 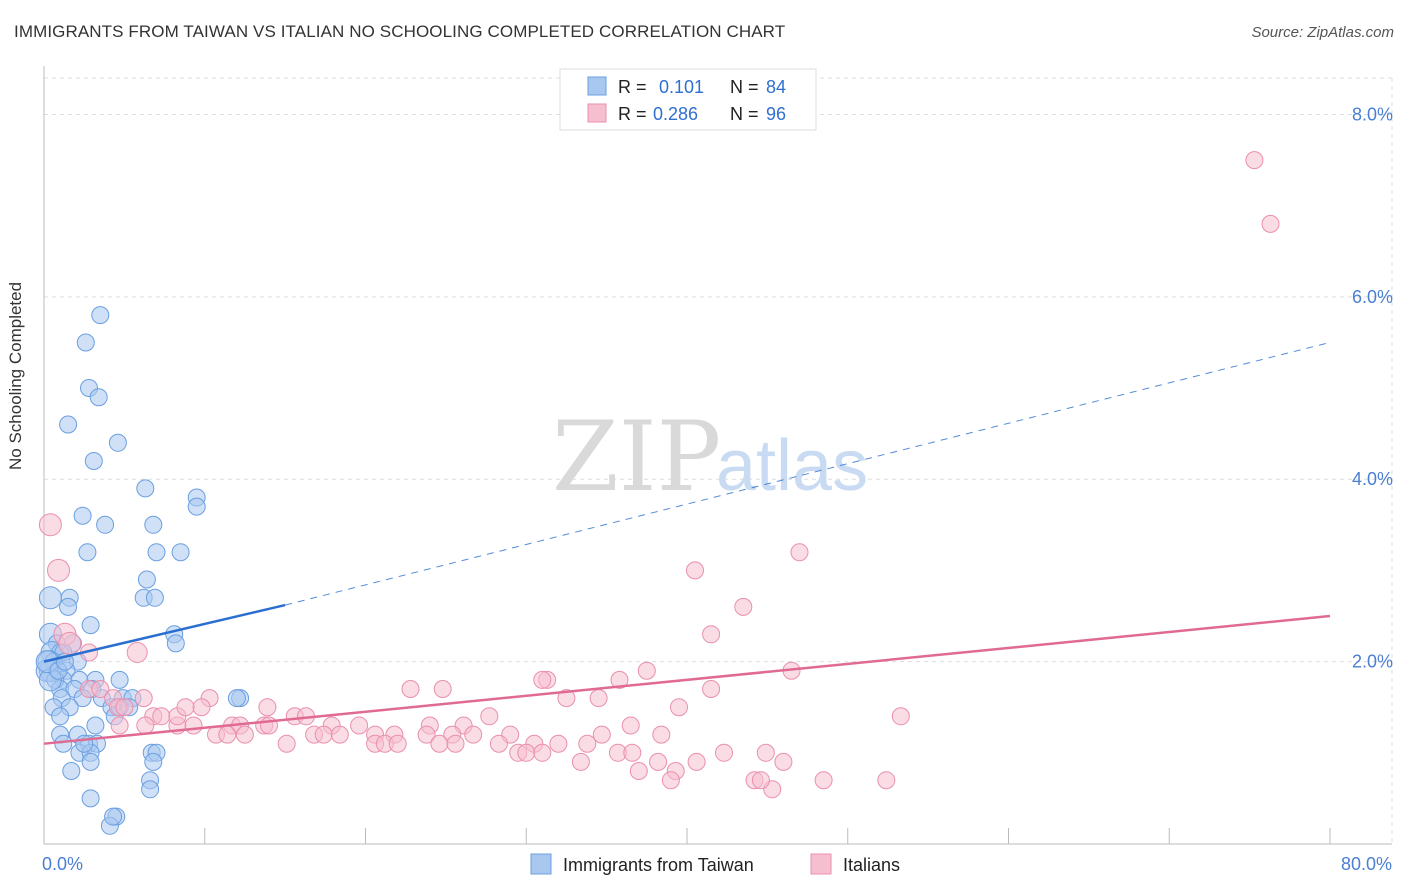 I want to click on legend-n-label-taiwan: N =, so click(x=744, y=87).